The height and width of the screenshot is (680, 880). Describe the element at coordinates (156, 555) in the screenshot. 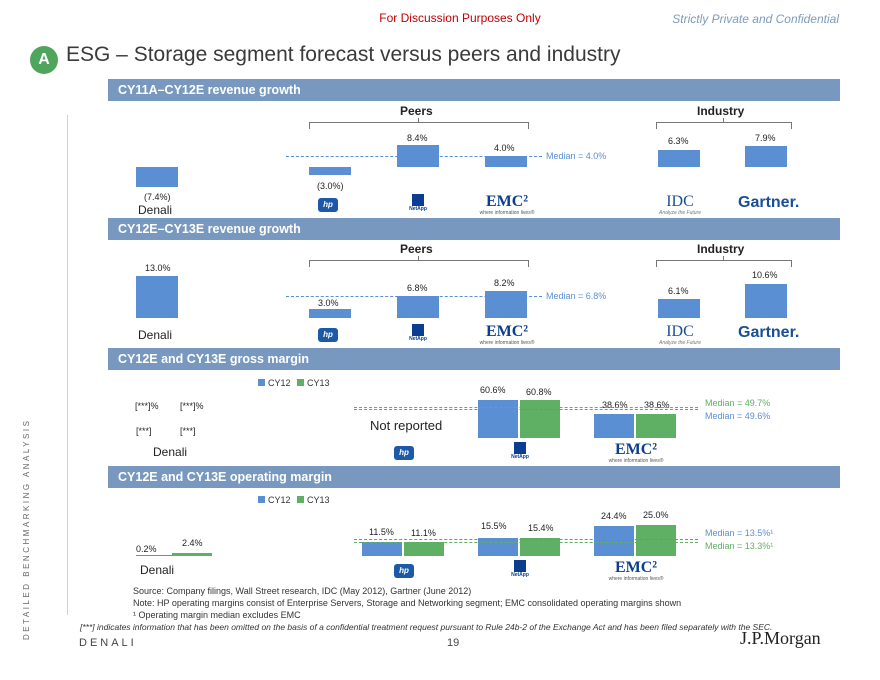

I see `bar-denali-om-cy12` at that location.